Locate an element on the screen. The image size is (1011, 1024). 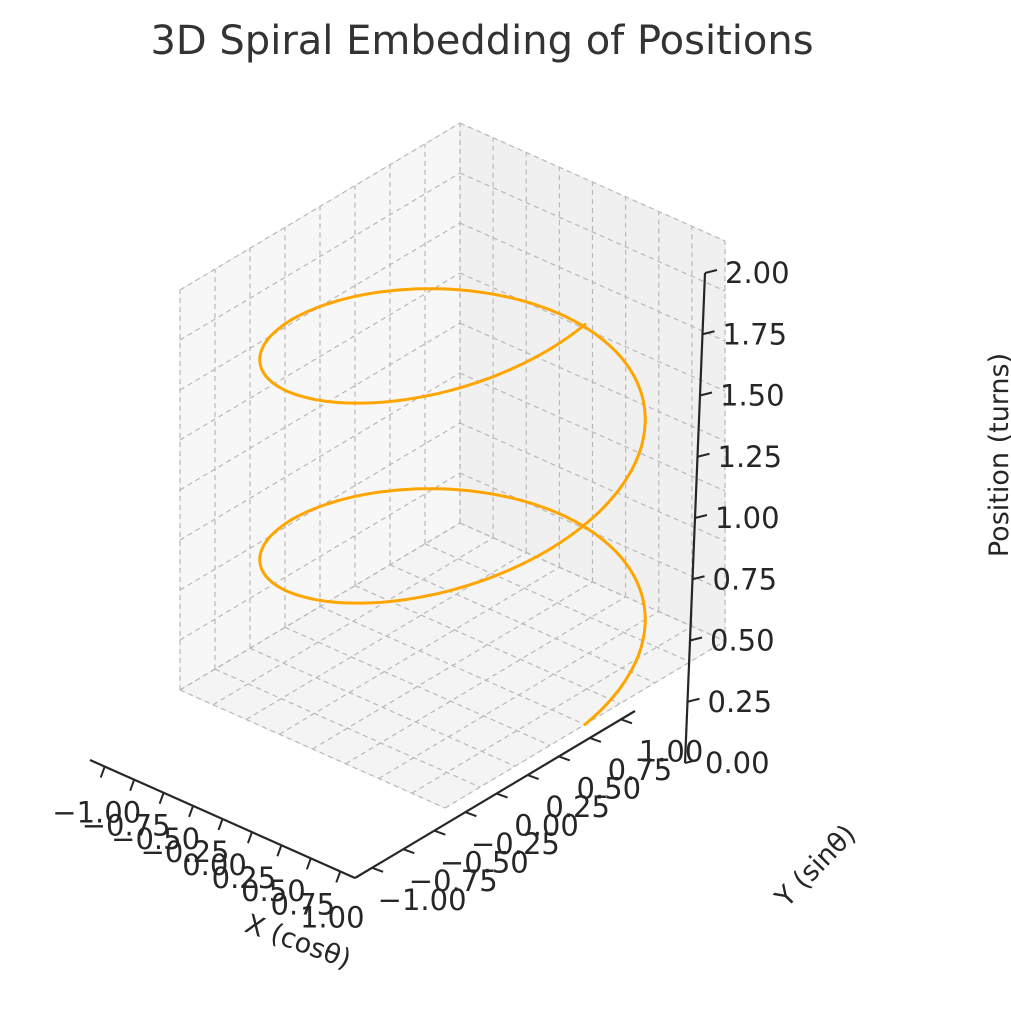
z-tick-label: 2.00 is located at coordinates (757, 273).